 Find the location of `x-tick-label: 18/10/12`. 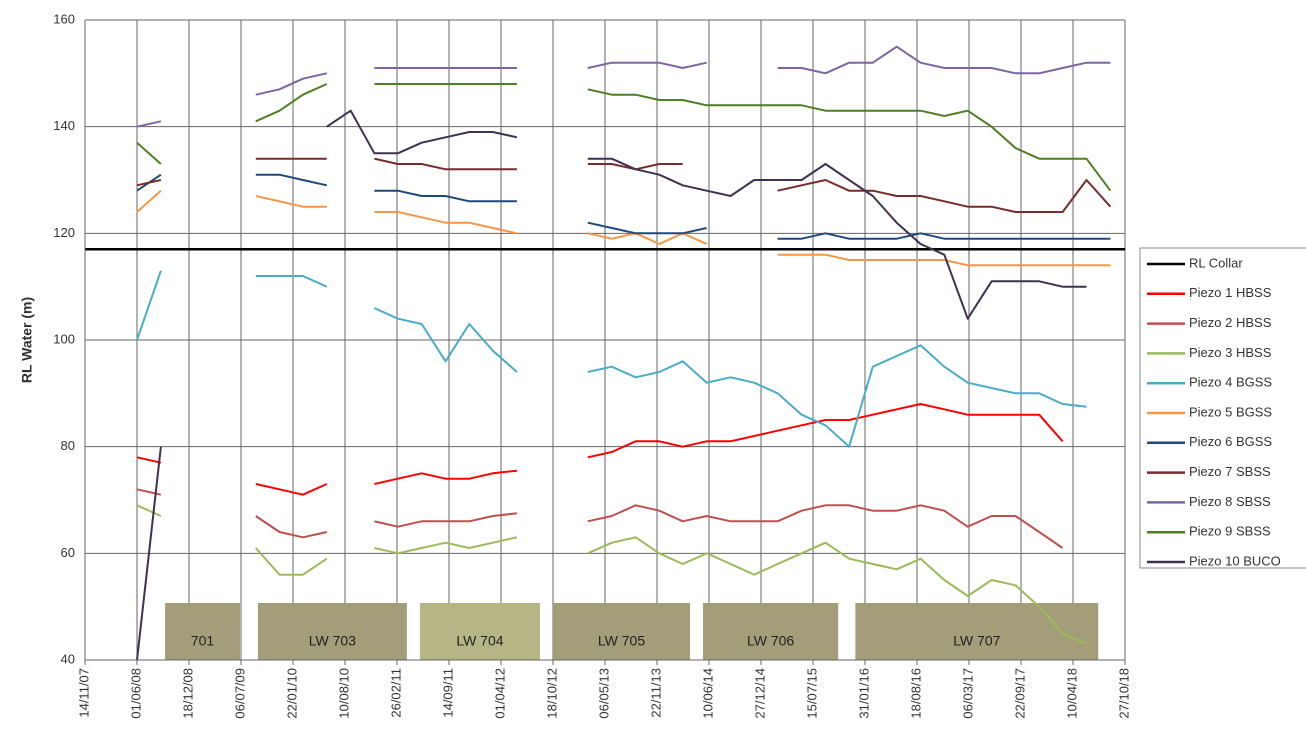

x-tick-label: 18/10/12 is located at coordinates (551, 693).